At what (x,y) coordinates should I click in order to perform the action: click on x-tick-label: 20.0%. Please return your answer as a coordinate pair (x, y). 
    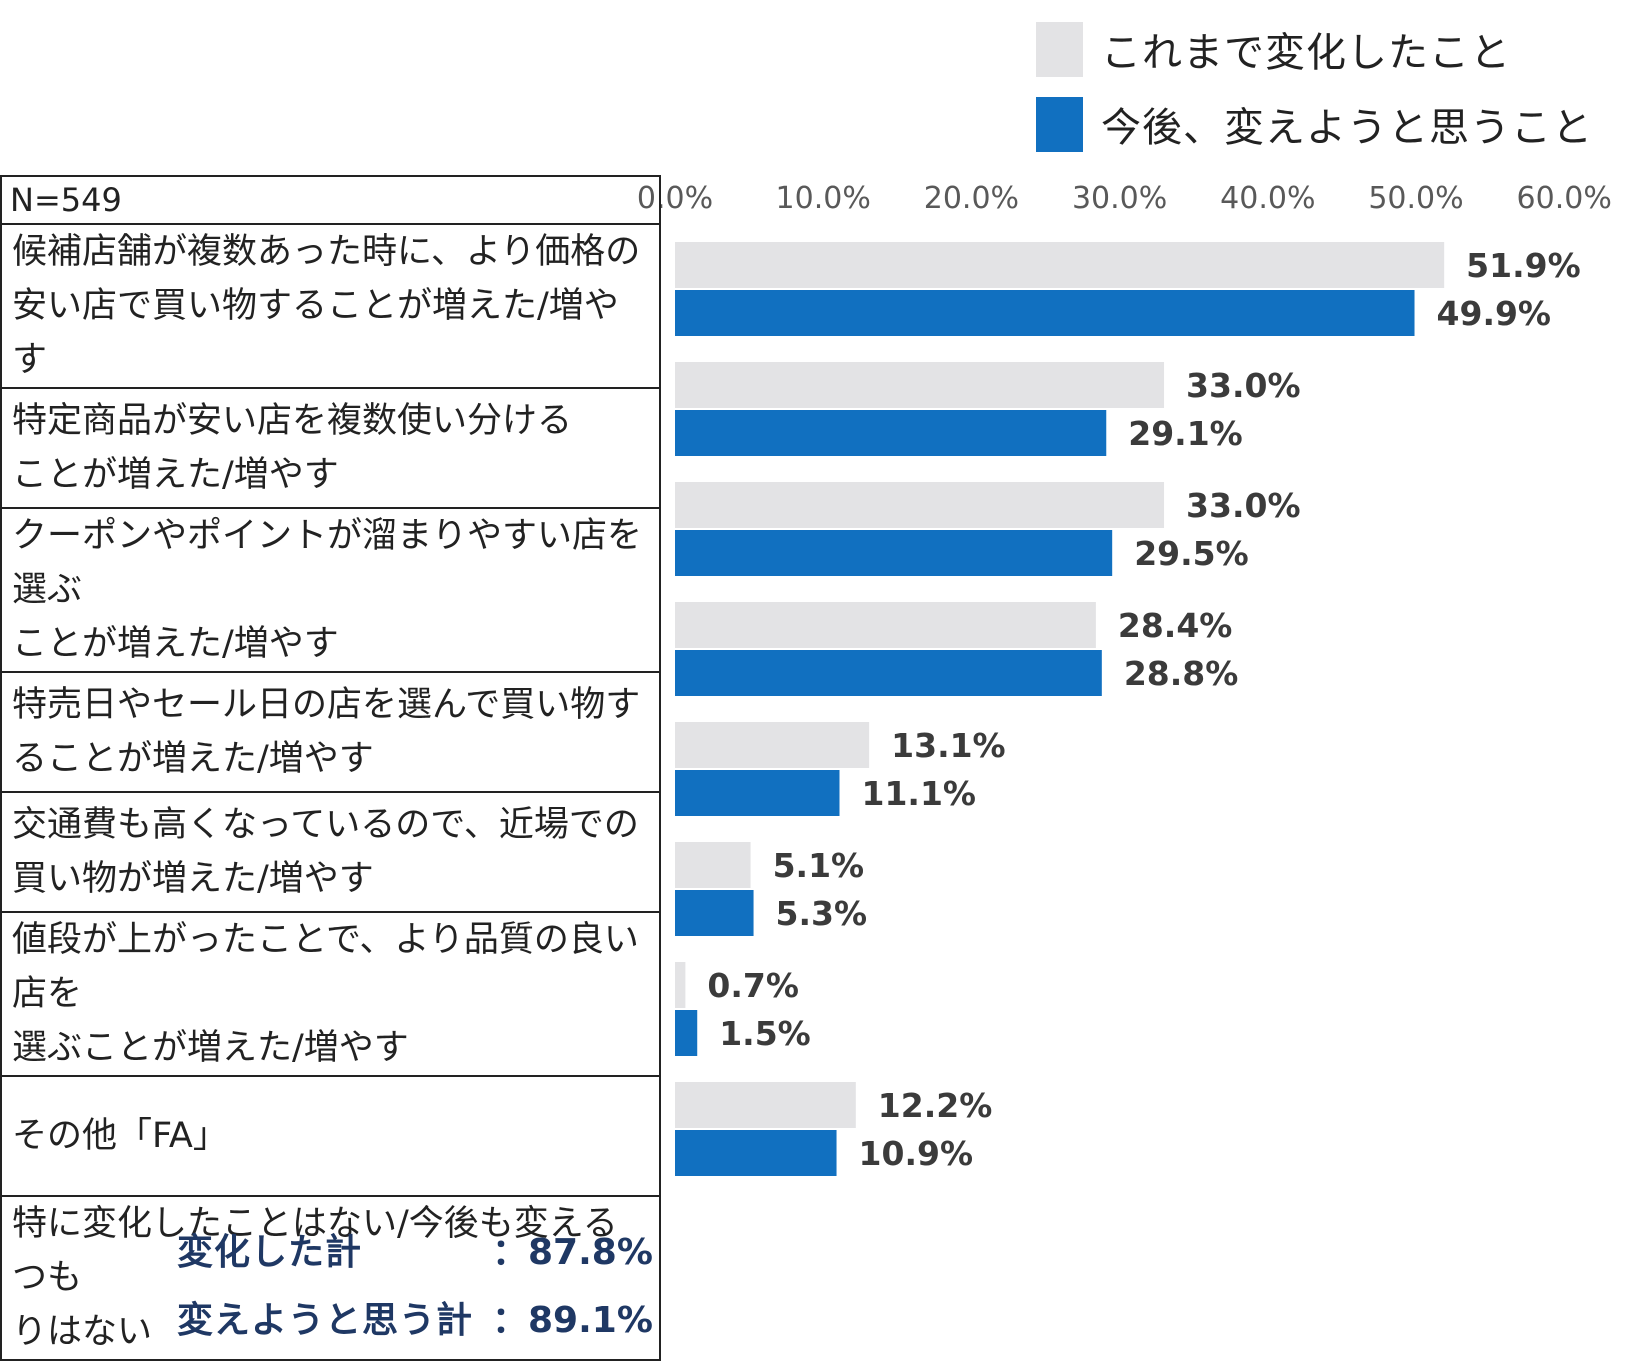
    Looking at the image, I should click on (971, 198).